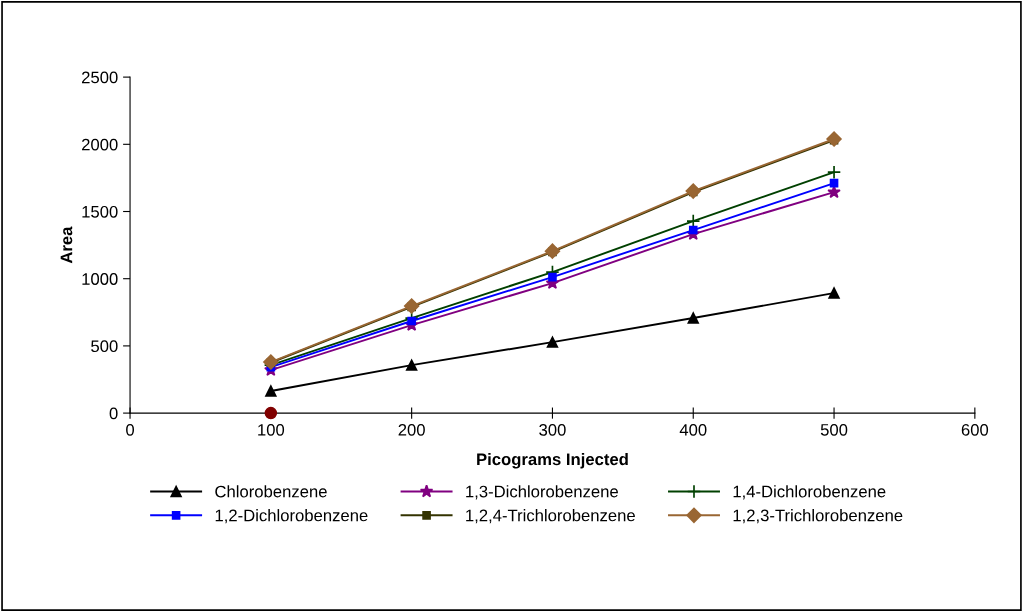 The image size is (1024, 612). I want to click on y-tick-label: 2500, so click(100, 77).